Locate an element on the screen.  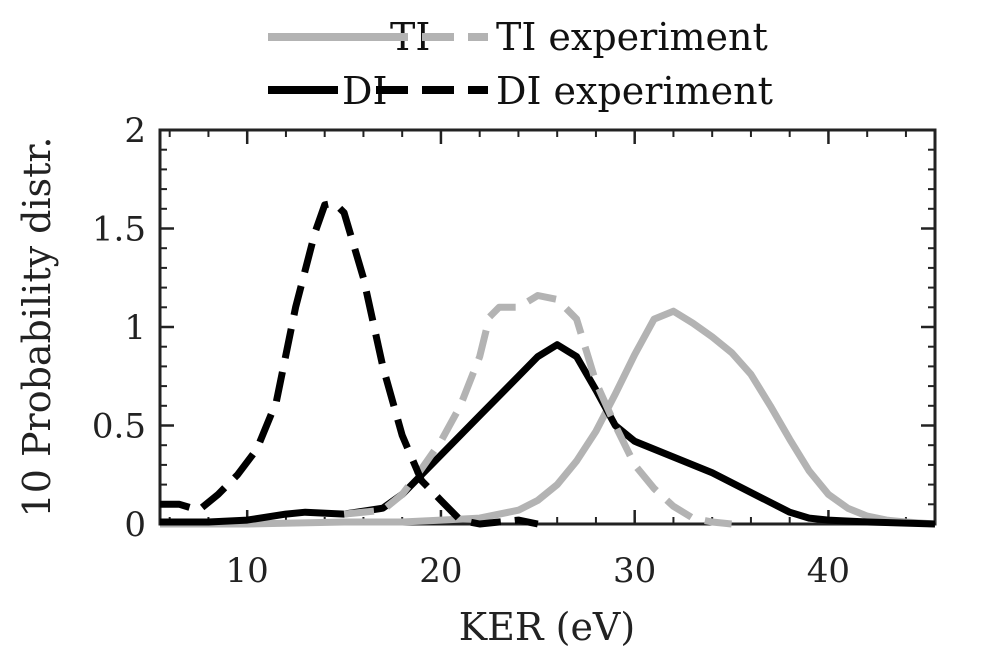
series-line-ti-experiment is located at coordinates (537, 410).